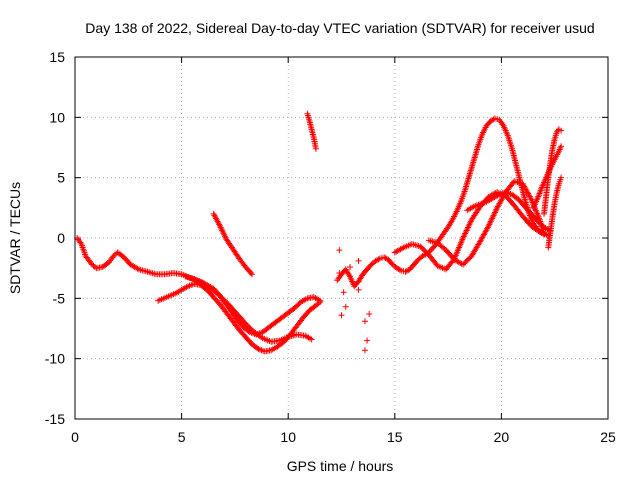 This screenshot has width=640, height=480. What do you see at coordinates (61, 178) in the screenshot?
I see `y-tick-label: 5` at bounding box center [61, 178].